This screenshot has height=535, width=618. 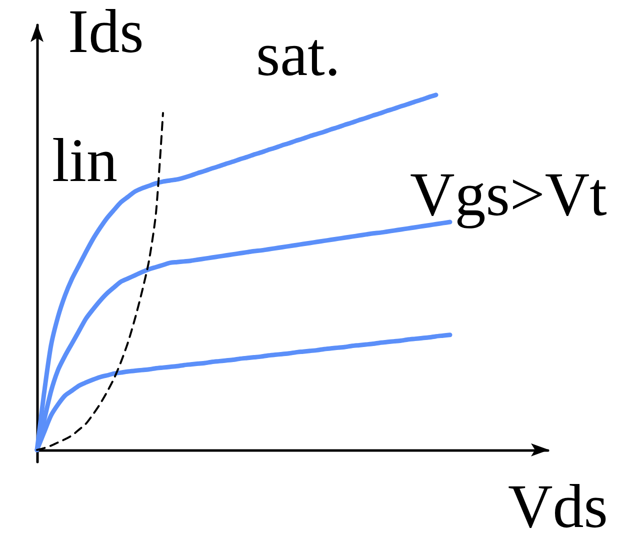 I want to click on annotation: lin, so click(x=85, y=160).